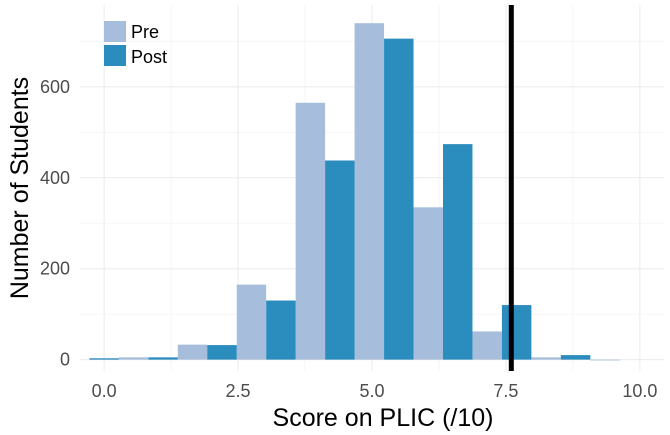  I want to click on x-tick-label: 5.0, so click(371, 391).